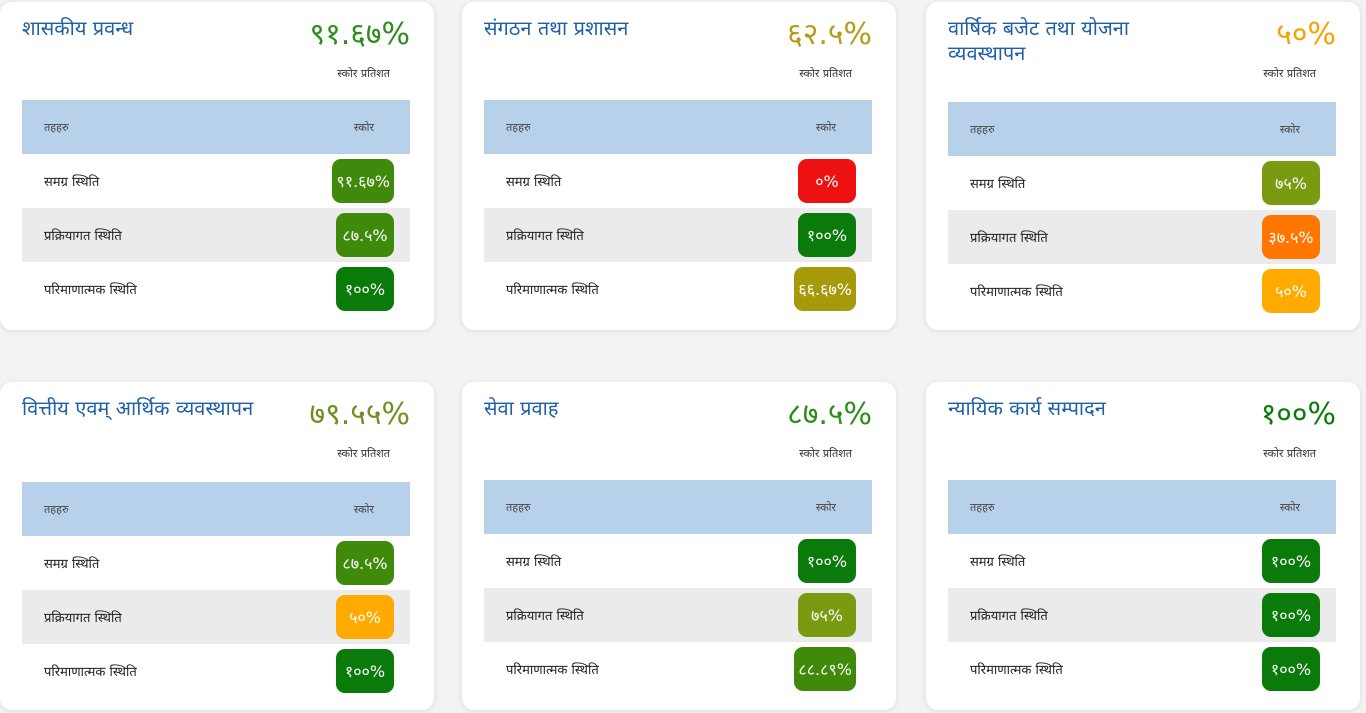 This screenshot has height=713, width=1366. What do you see at coordinates (359, 414) in the screenshot?
I see `card-score: ७९.५५%` at bounding box center [359, 414].